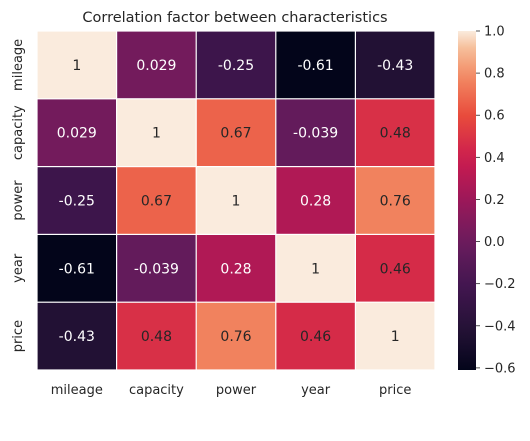 The height and width of the screenshot is (441, 530). What do you see at coordinates (500, 326) in the screenshot?
I see `colorbar-tick-label: −0.4` at bounding box center [500, 326].